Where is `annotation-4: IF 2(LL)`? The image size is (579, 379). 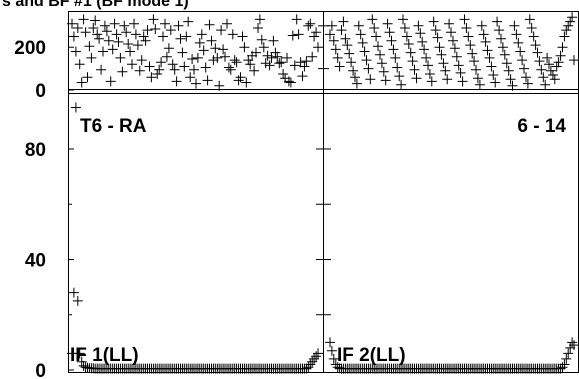 annotation-4: IF 2(LL) is located at coordinates (371, 355).